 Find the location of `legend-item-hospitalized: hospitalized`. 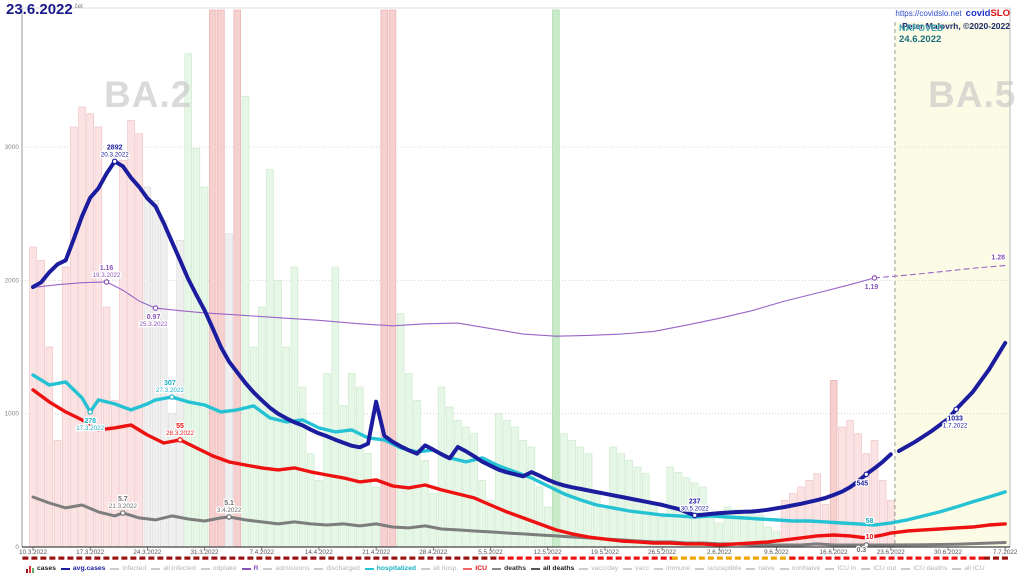

legend-item-hospitalized: hospitalized is located at coordinates (390, 568).